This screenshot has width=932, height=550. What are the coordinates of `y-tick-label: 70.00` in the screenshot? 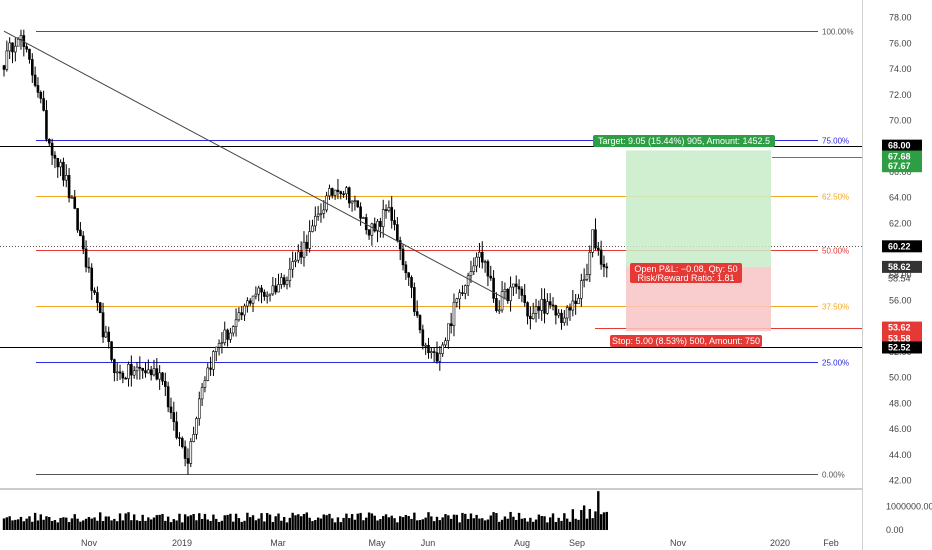 It's located at (900, 121).